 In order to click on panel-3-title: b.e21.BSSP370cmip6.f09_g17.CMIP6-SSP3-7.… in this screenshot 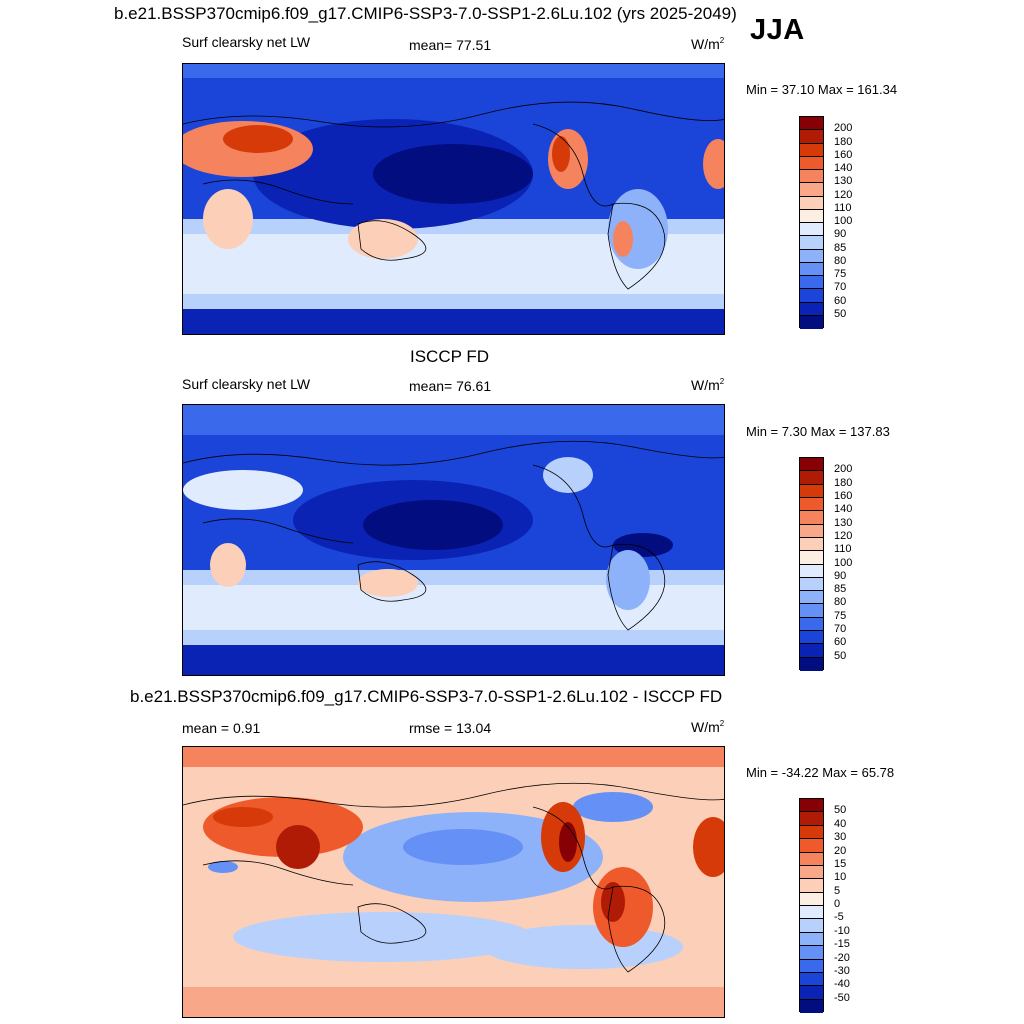, I will do `click(426, 696)`.